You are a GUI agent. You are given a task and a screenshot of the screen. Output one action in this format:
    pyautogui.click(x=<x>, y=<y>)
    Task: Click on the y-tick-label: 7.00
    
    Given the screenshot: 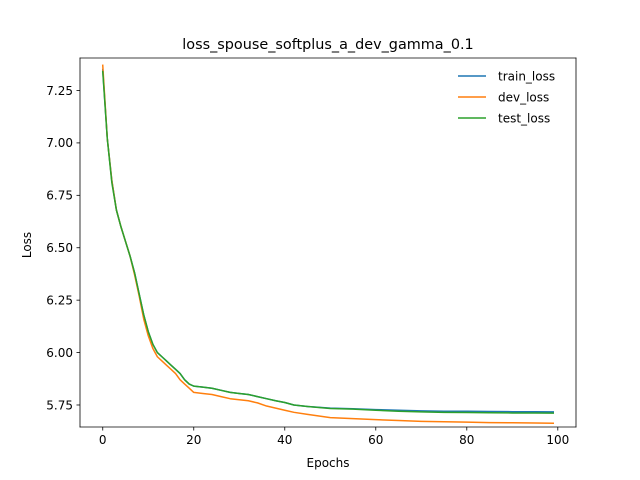 What is the action you would take?
    pyautogui.click(x=59, y=143)
    